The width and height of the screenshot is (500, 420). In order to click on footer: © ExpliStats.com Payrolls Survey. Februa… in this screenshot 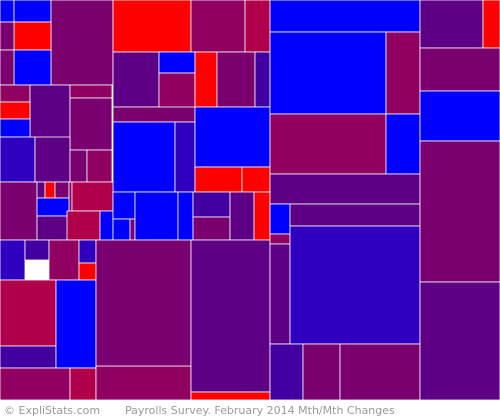, I will do `click(250, 411)`.